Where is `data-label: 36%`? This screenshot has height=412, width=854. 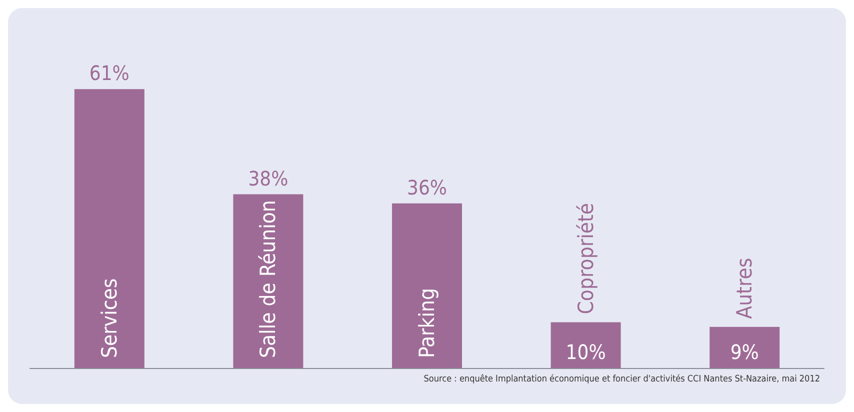
data-label: 36% is located at coordinates (427, 187).